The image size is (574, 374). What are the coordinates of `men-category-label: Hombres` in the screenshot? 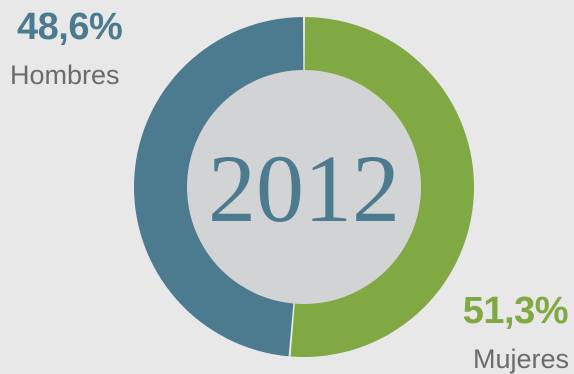 It's located at (65, 75).